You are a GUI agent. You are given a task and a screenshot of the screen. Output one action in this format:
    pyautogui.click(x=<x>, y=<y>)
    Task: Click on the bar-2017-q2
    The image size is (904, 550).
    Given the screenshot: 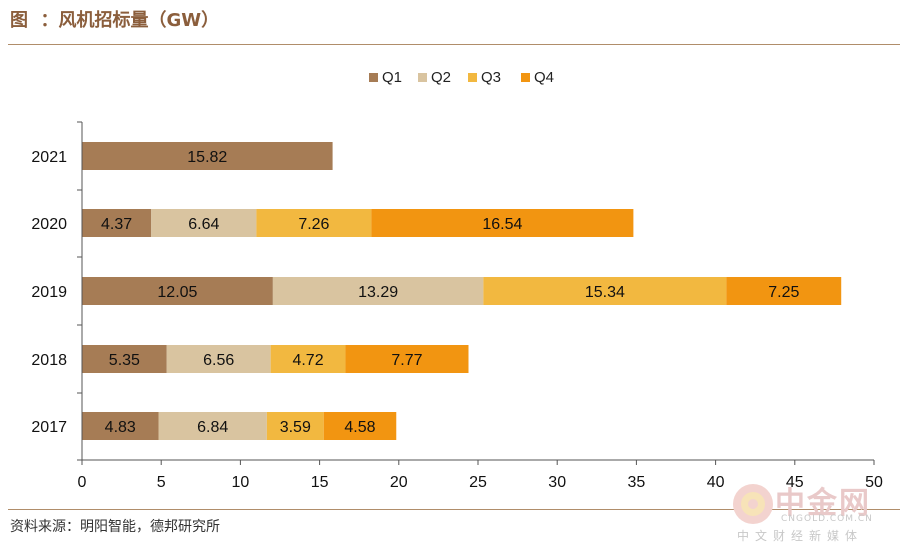 What is the action you would take?
    pyautogui.click(x=212, y=426)
    